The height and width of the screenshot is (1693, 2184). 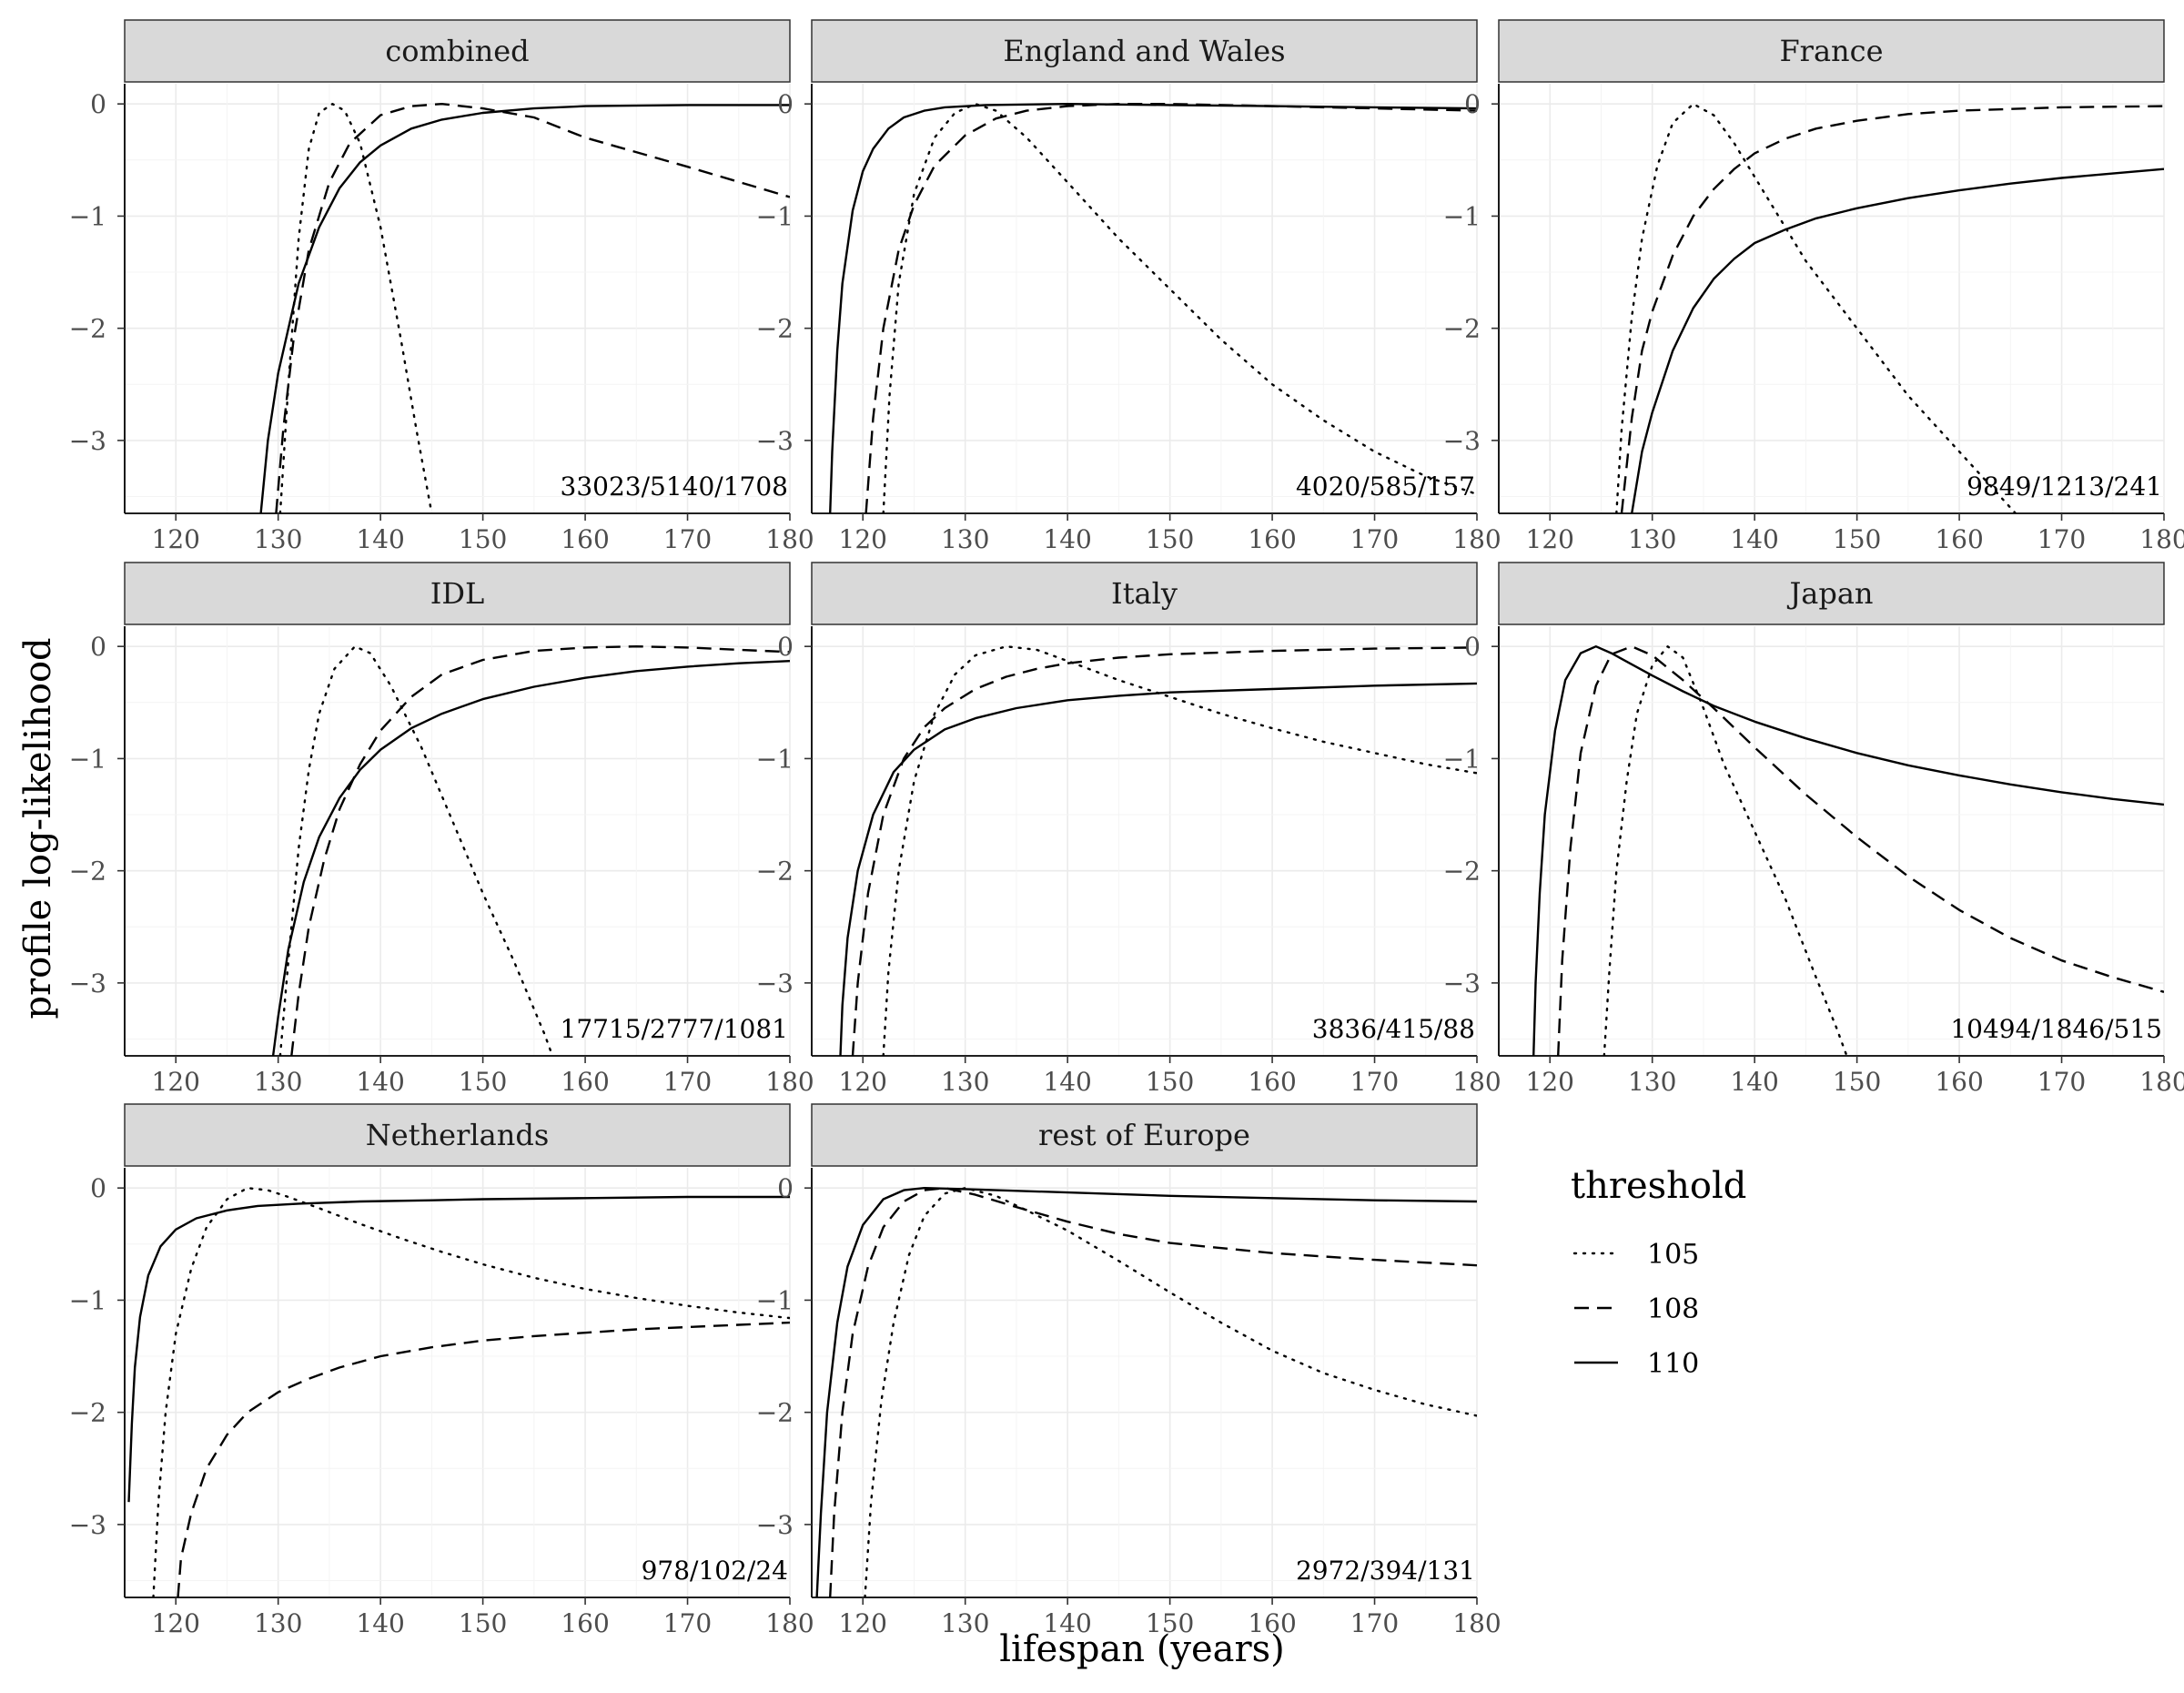 I want to click on legend-label: 108, so click(x=1673, y=1309).